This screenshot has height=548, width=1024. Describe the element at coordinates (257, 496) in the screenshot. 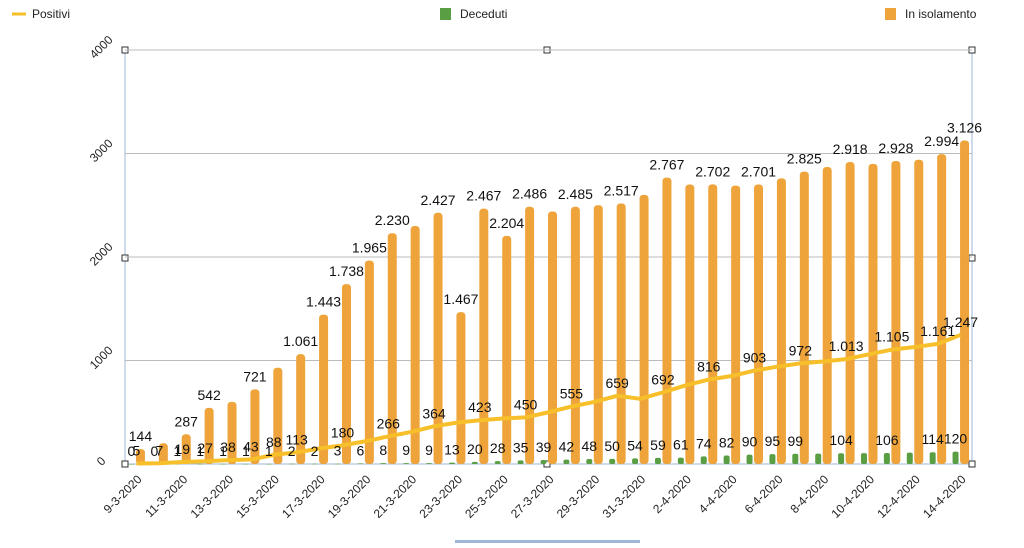

I see `x-tick-label: 15-3-2020` at that location.